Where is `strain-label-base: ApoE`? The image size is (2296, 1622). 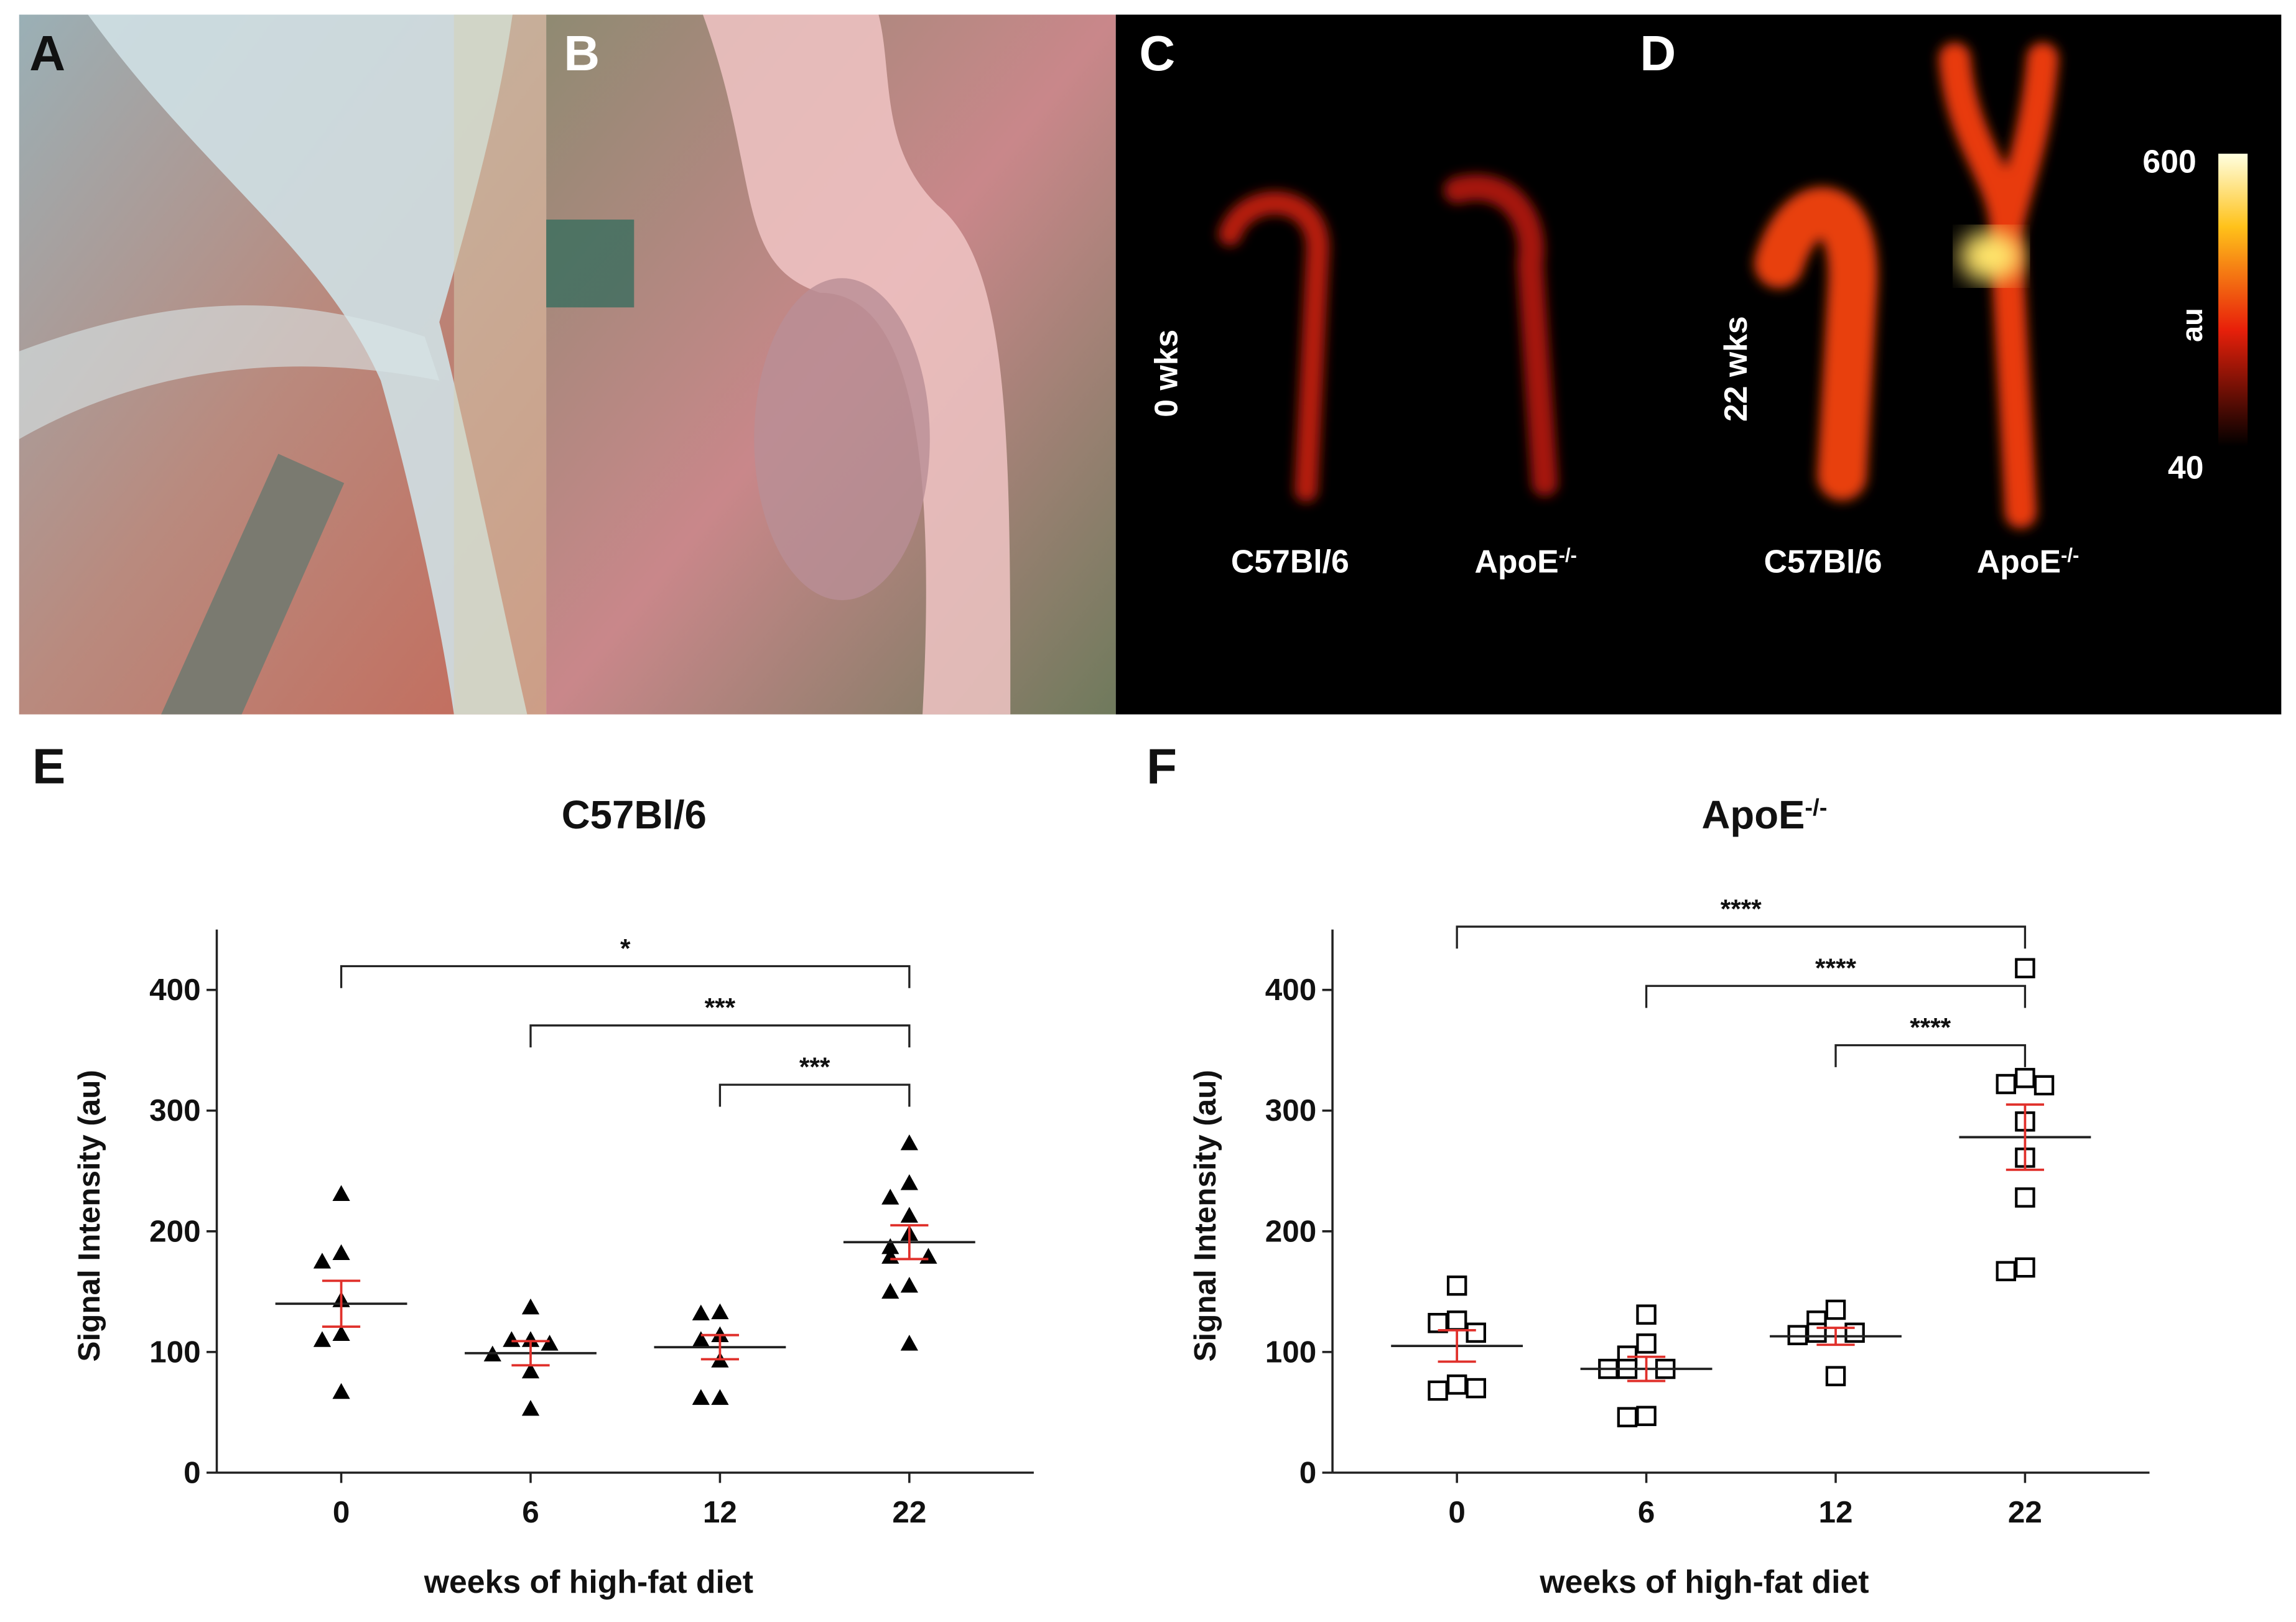
strain-label-base: ApoE is located at coordinates (2019, 561).